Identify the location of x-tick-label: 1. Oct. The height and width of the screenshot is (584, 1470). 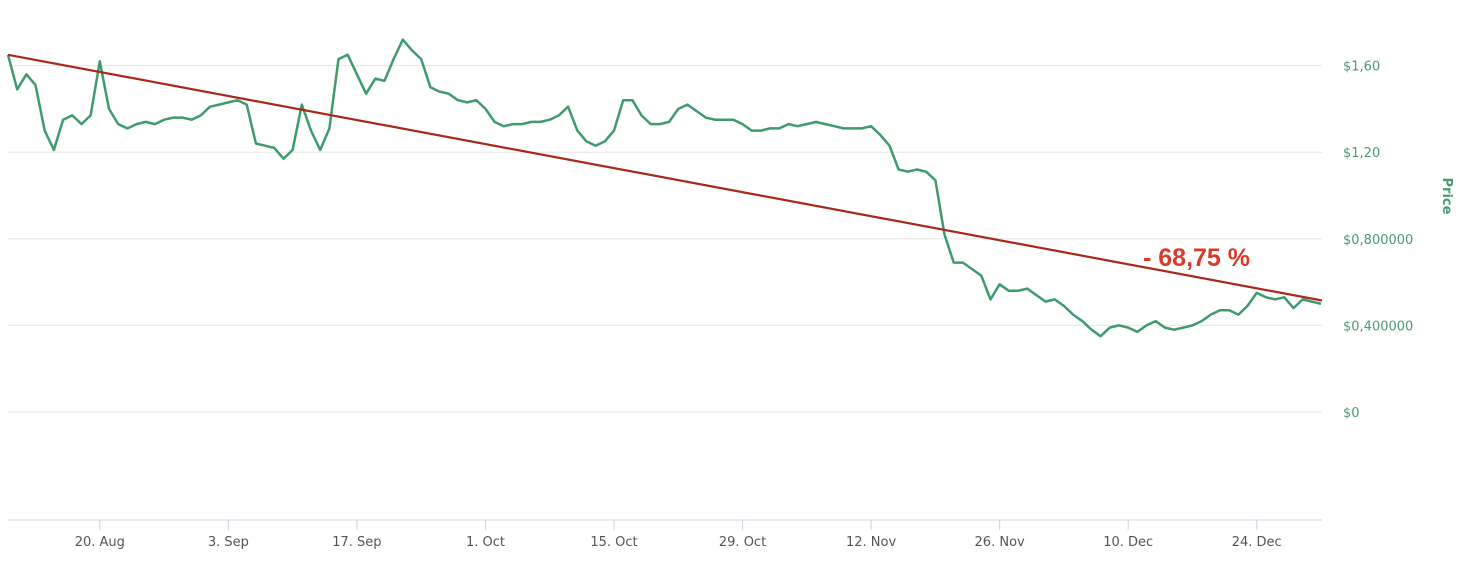
(485, 542).